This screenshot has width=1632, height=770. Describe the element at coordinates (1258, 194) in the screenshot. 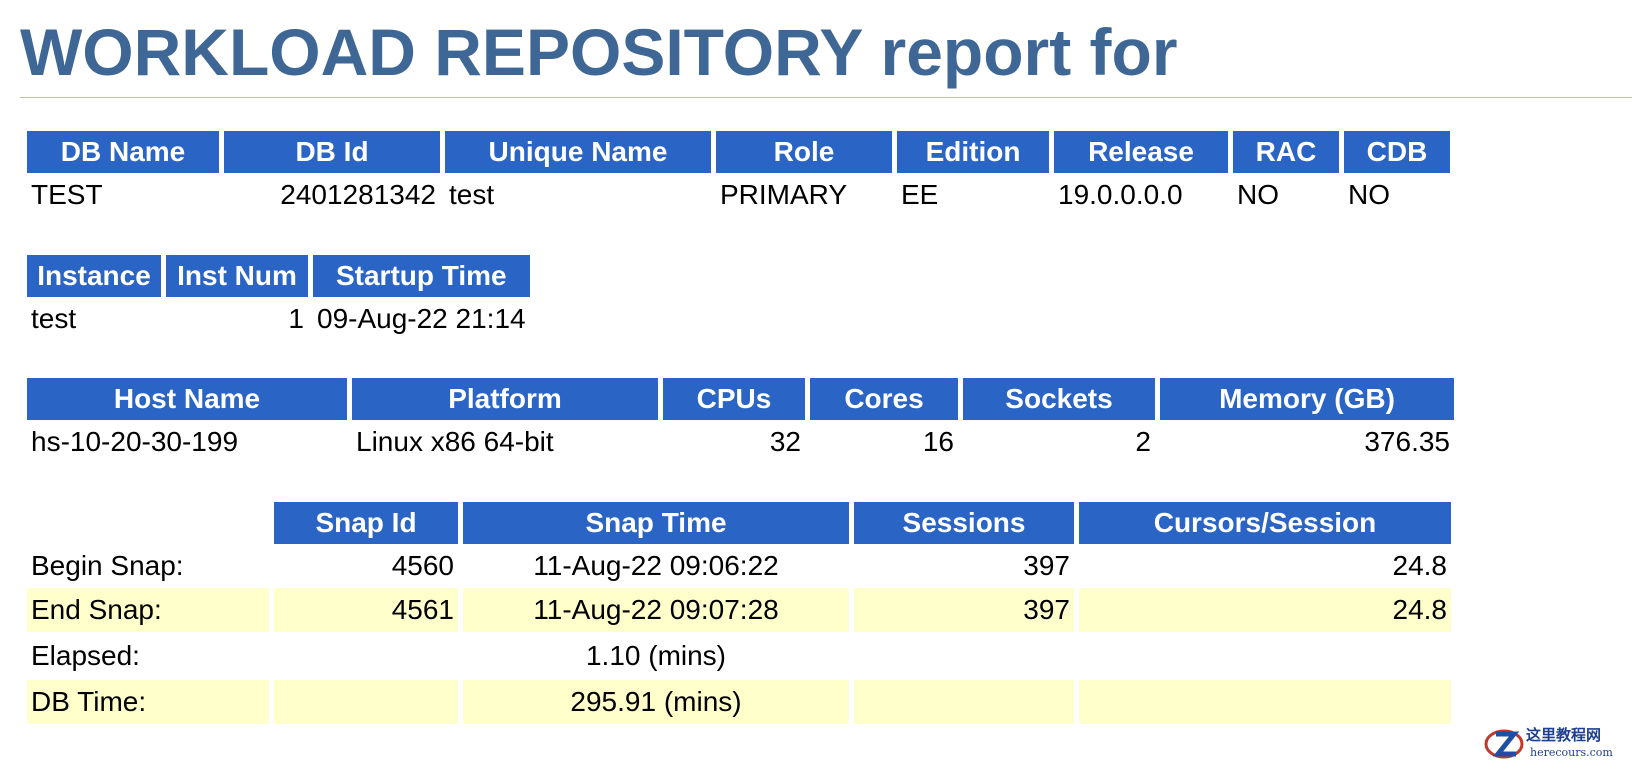

I see `rac-value: NO` at that location.